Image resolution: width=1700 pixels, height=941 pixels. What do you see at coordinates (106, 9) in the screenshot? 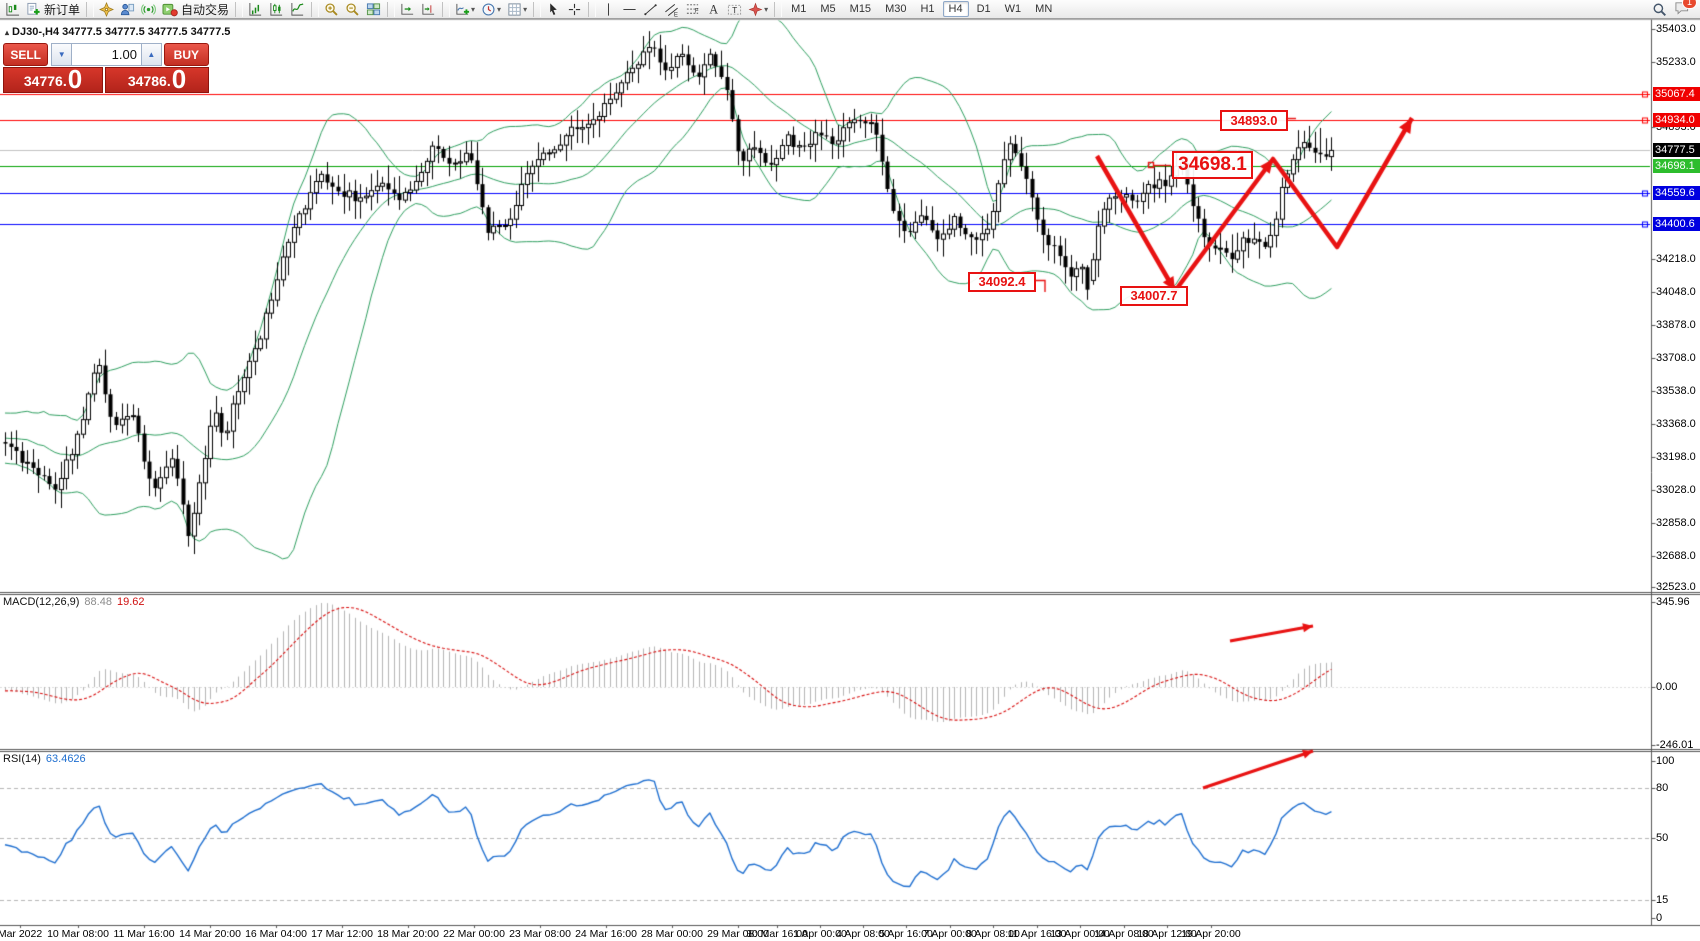
I see `metaeditor-icon` at bounding box center [106, 9].